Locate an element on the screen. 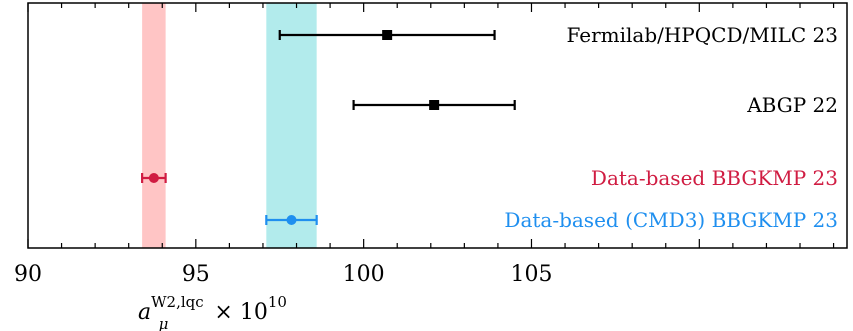 Image resolution: width=853 pixels, height=331 pixels. x-tick-label-0: 90 is located at coordinates (28, 274).